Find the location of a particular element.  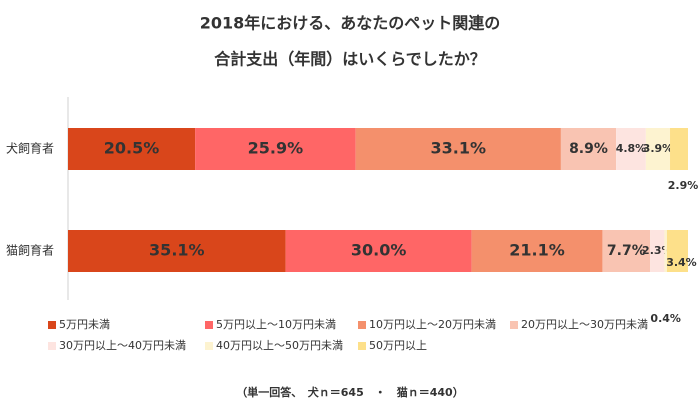

data-label: 7.7% is located at coordinates (626, 251).